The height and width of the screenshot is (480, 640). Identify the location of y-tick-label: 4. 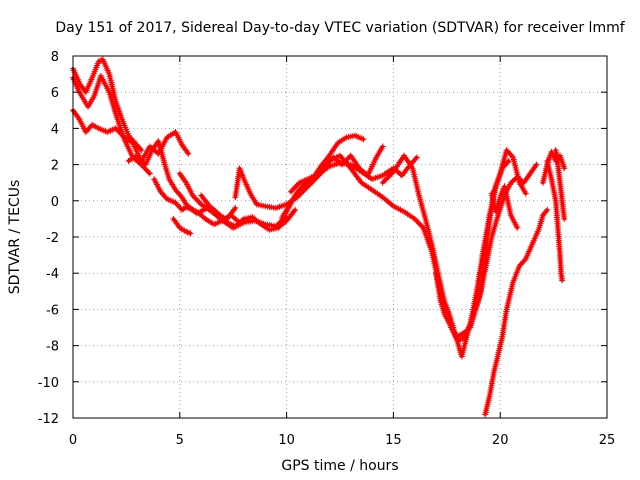
(55, 129).